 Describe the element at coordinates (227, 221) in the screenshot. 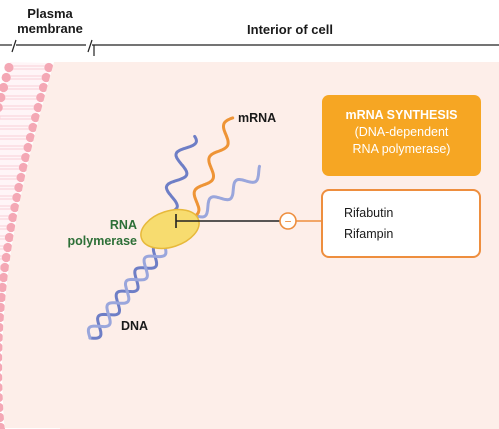

I see `inhibit-bar-icon` at that location.